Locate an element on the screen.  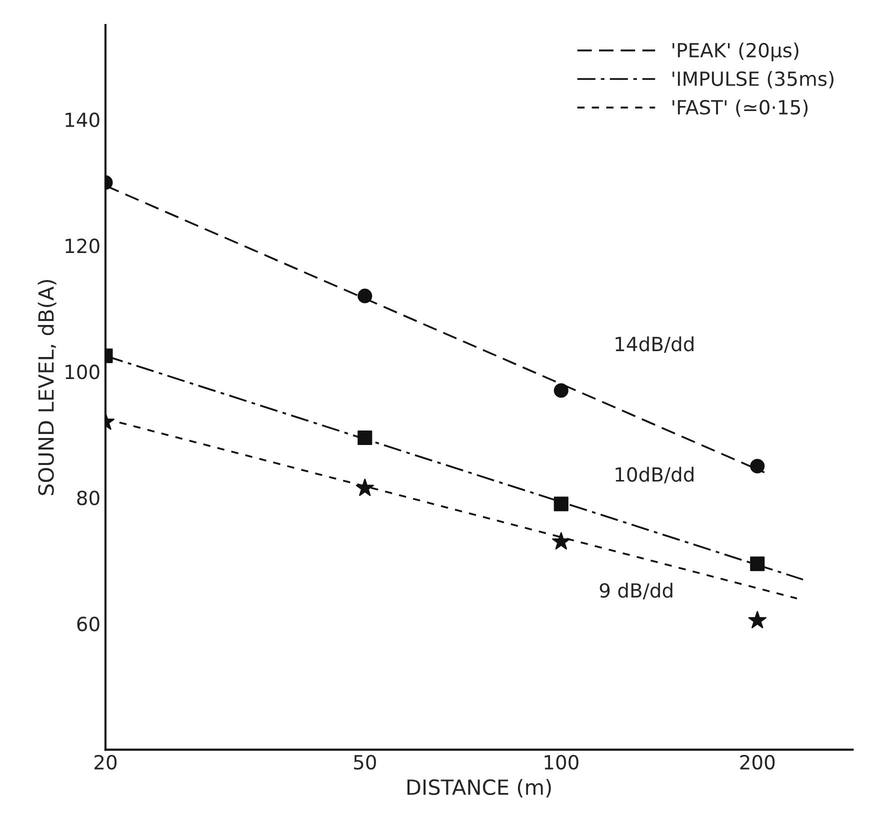
legend-label: 'PEAK' (20µs) is located at coordinates (735, 52).